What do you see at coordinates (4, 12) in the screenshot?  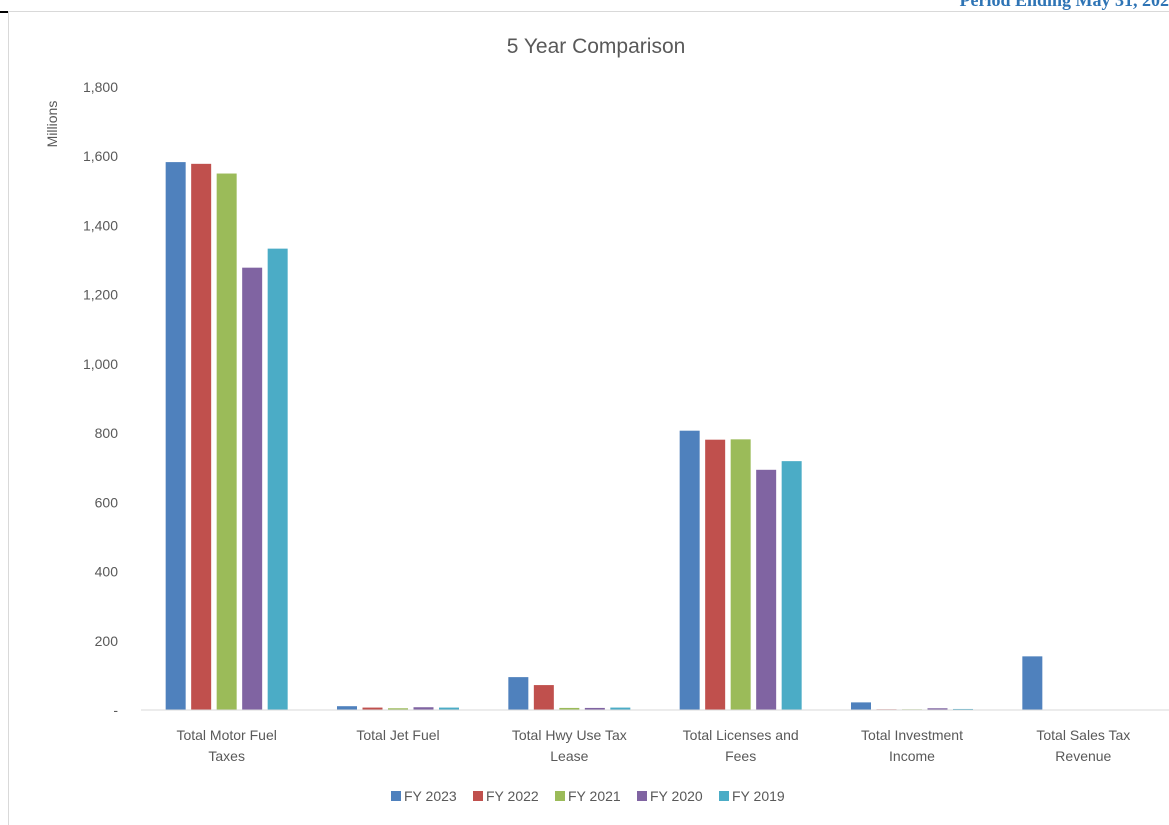 I see `frame-corner-mark` at bounding box center [4, 12].